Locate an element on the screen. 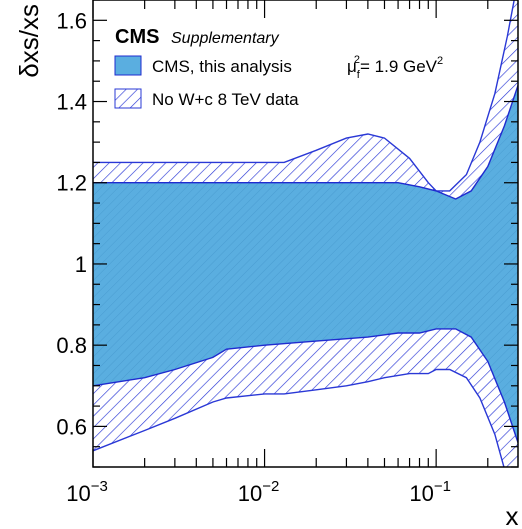  scale-unit-sup: 2 is located at coordinates (440, 61).